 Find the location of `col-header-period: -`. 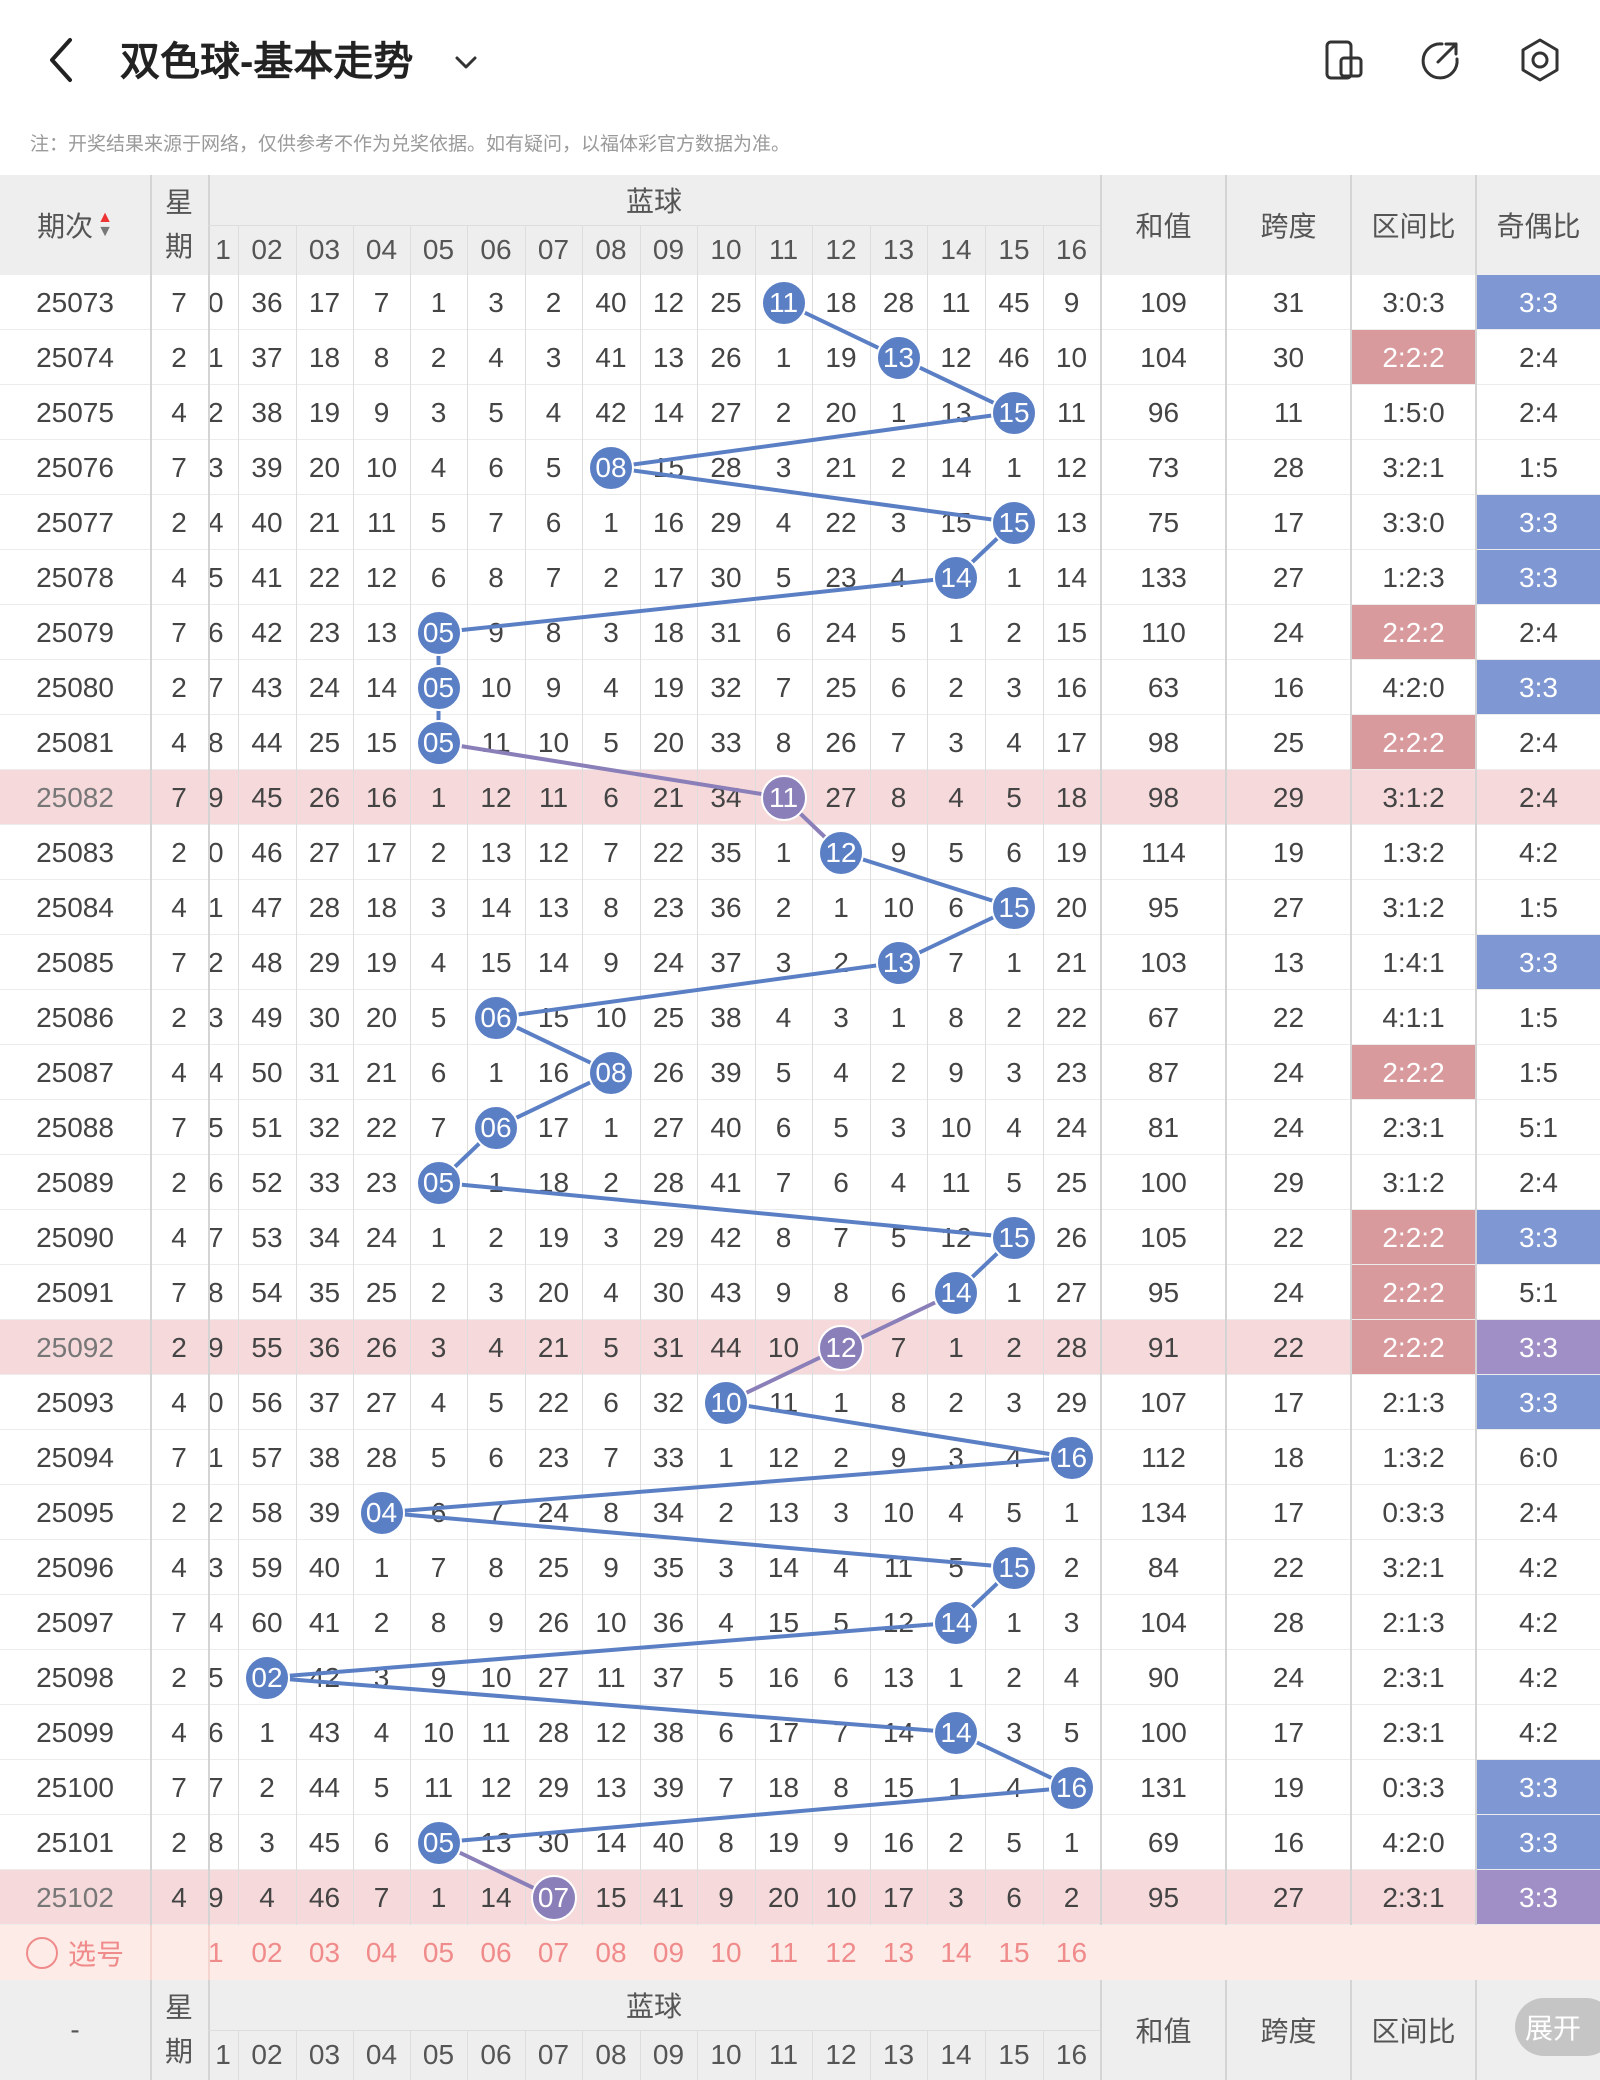

col-header-period: - is located at coordinates (75, 2029).